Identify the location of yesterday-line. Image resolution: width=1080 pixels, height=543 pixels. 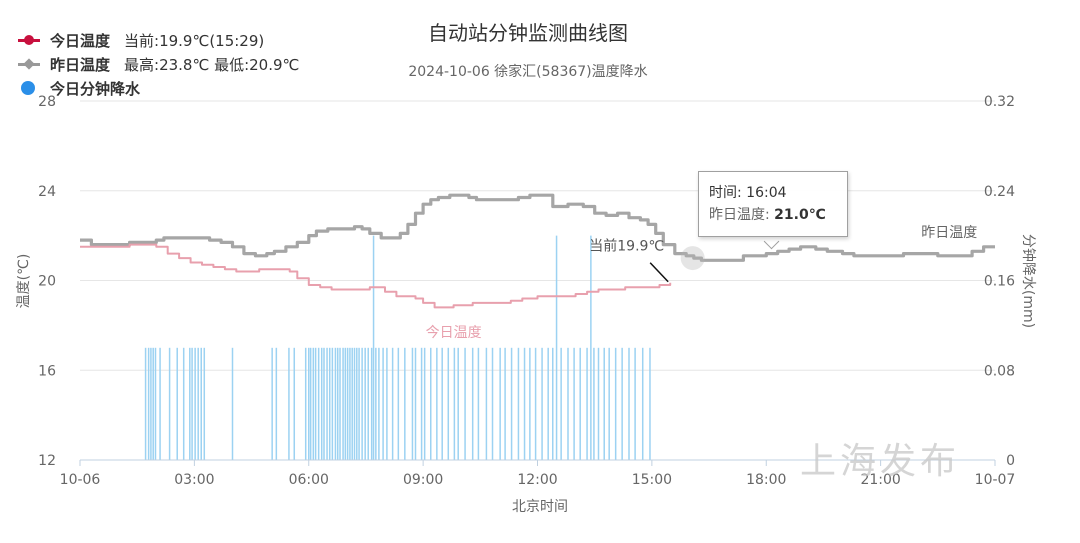
(537, 227).